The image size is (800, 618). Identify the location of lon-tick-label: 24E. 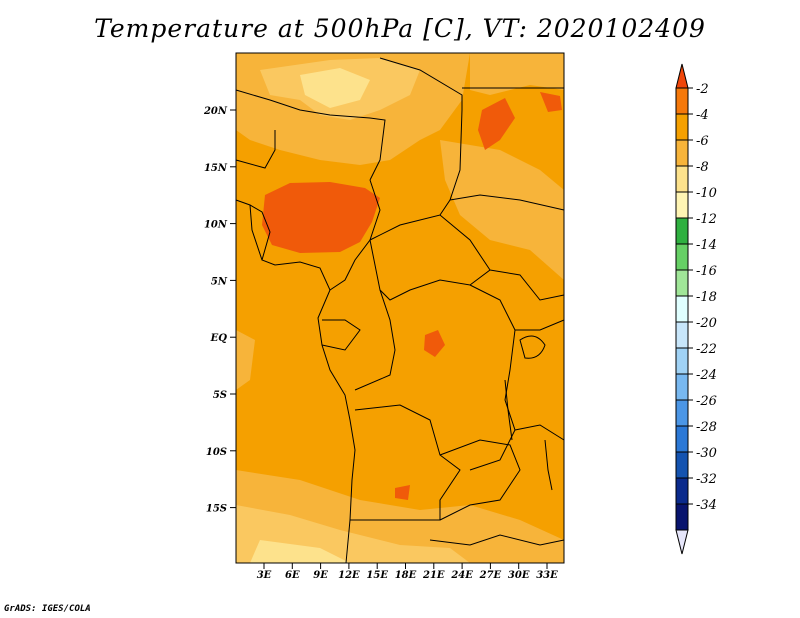
(461, 575).